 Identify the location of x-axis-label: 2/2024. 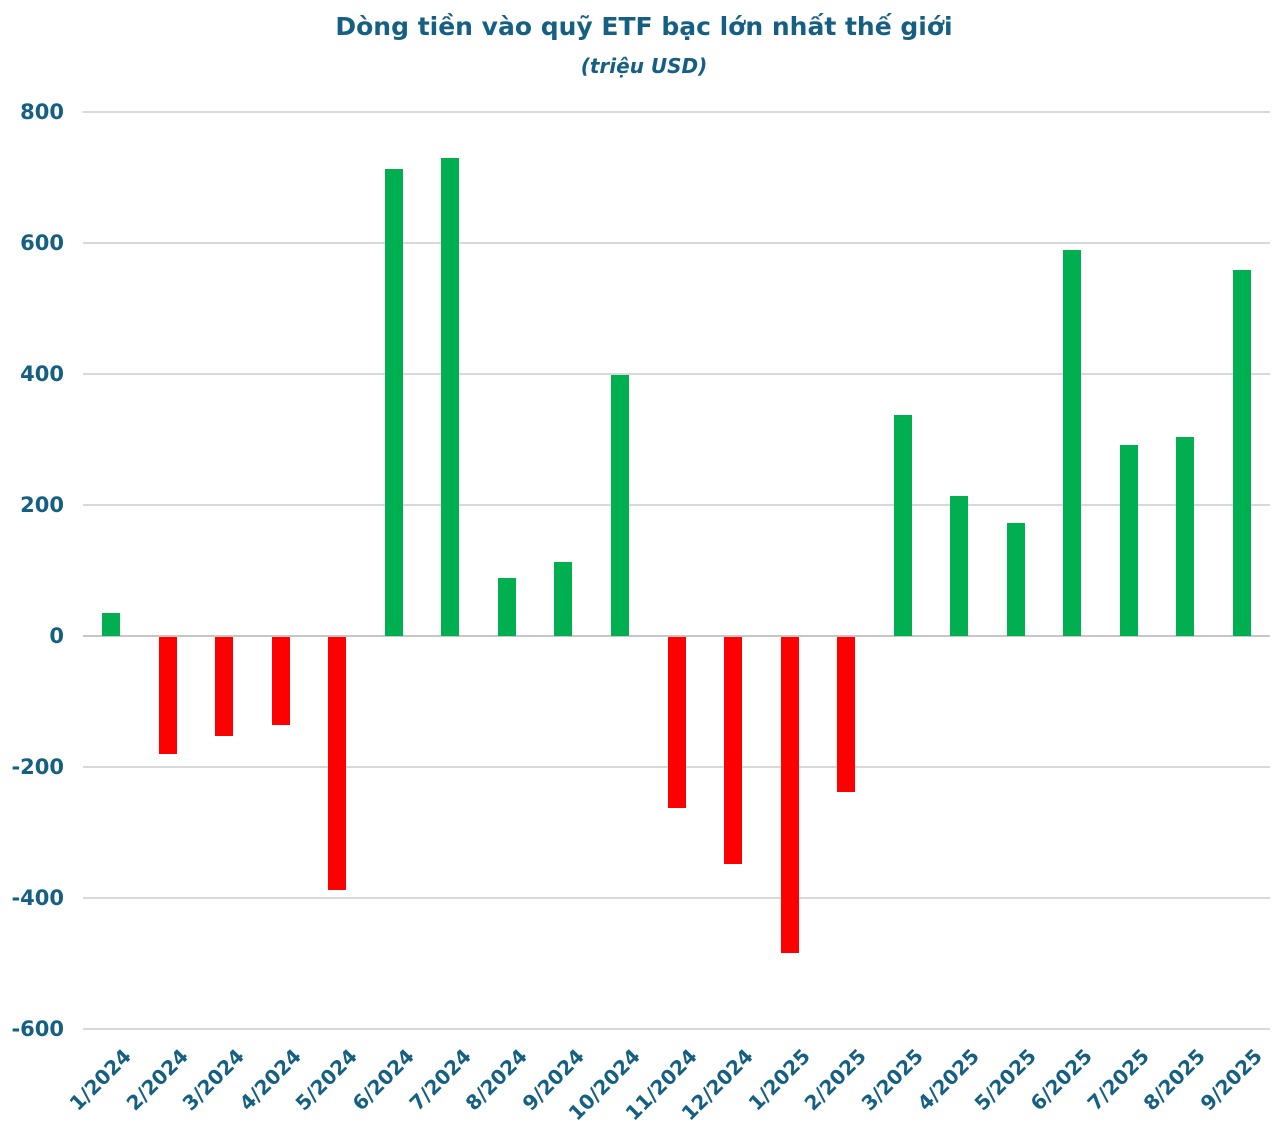
(157, 1080).